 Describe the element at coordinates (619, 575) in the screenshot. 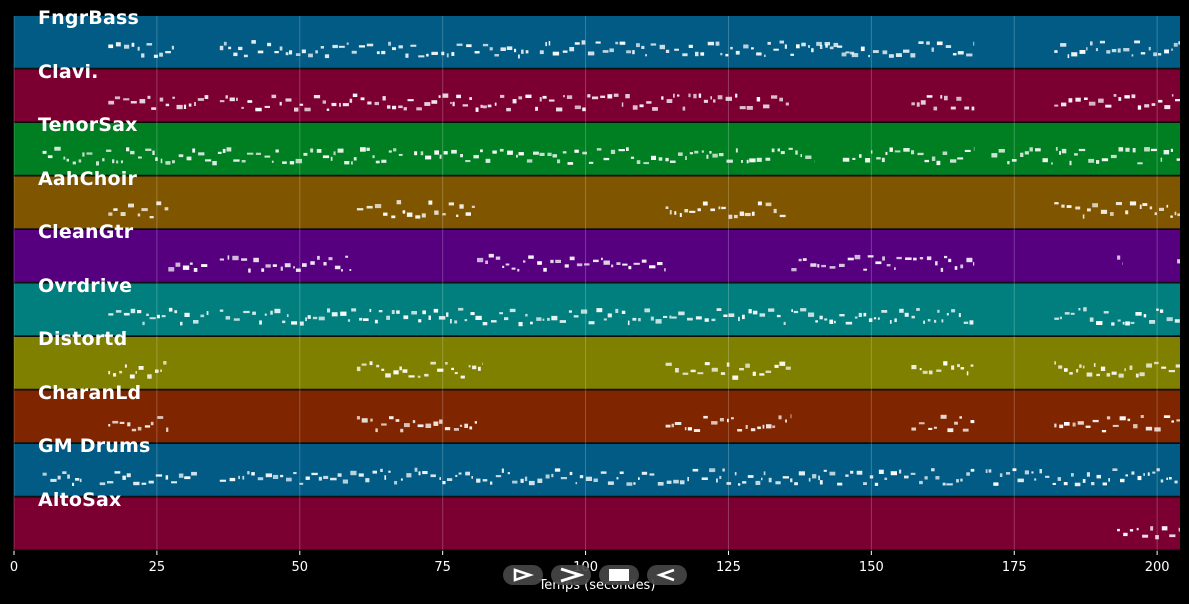

I see `stop-button` at that location.